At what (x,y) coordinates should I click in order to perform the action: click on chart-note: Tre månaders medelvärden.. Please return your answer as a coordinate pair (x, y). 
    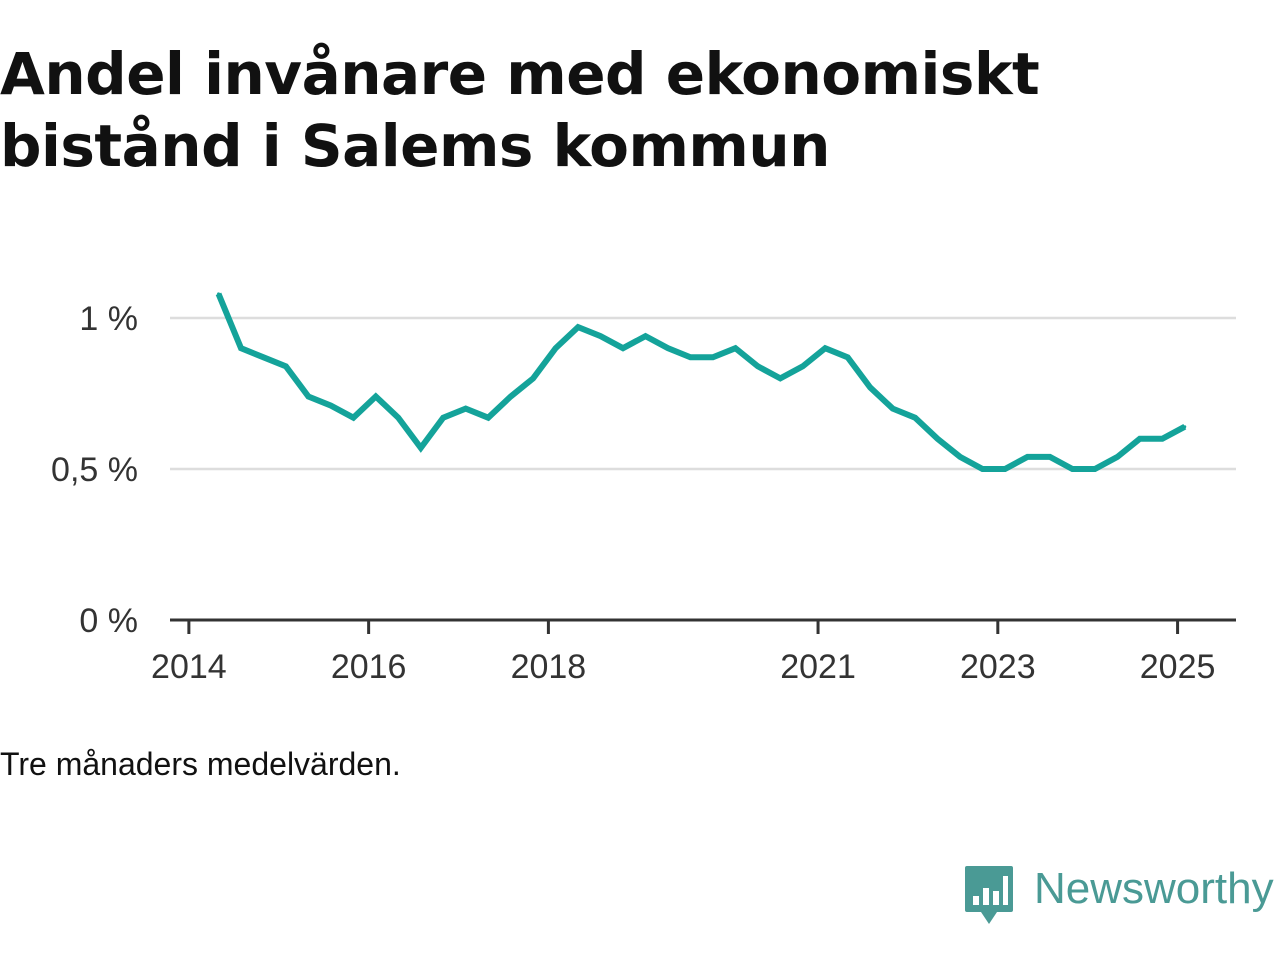
    Looking at the image, I should click on (200, 764).